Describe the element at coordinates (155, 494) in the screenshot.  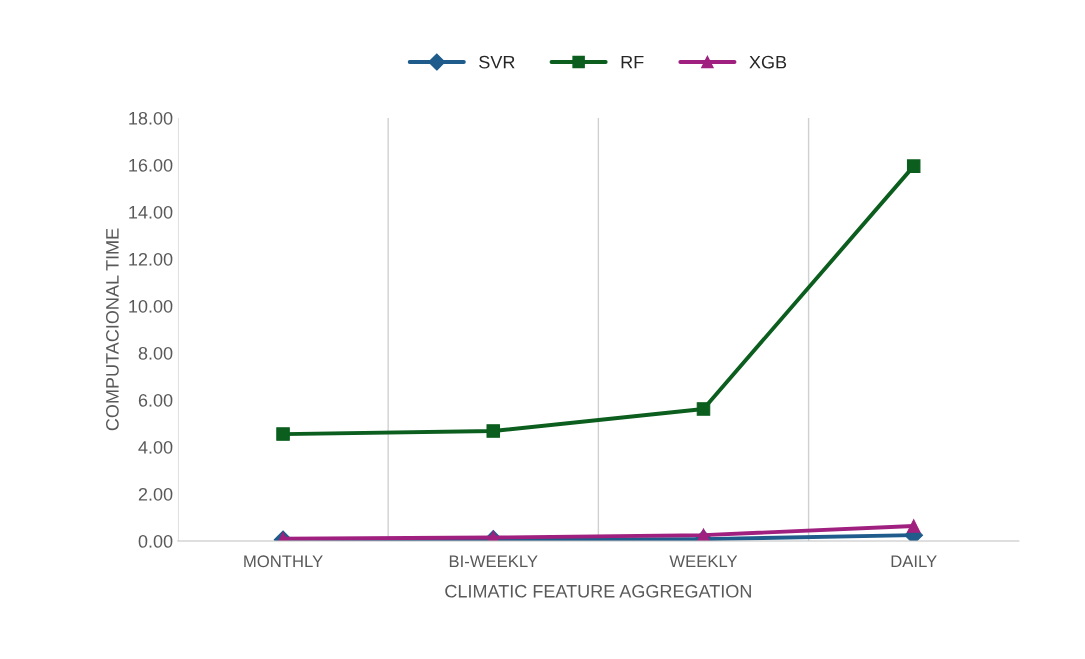
I see `y-tick-label: 2.00` at that location.